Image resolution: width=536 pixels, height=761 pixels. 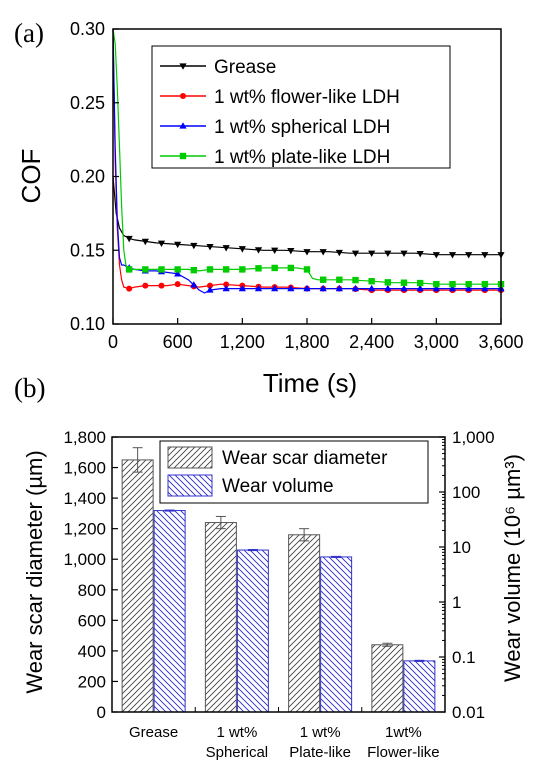 I want to click on cof-y-tick-label: 0.25, so click(x=87, y=103).